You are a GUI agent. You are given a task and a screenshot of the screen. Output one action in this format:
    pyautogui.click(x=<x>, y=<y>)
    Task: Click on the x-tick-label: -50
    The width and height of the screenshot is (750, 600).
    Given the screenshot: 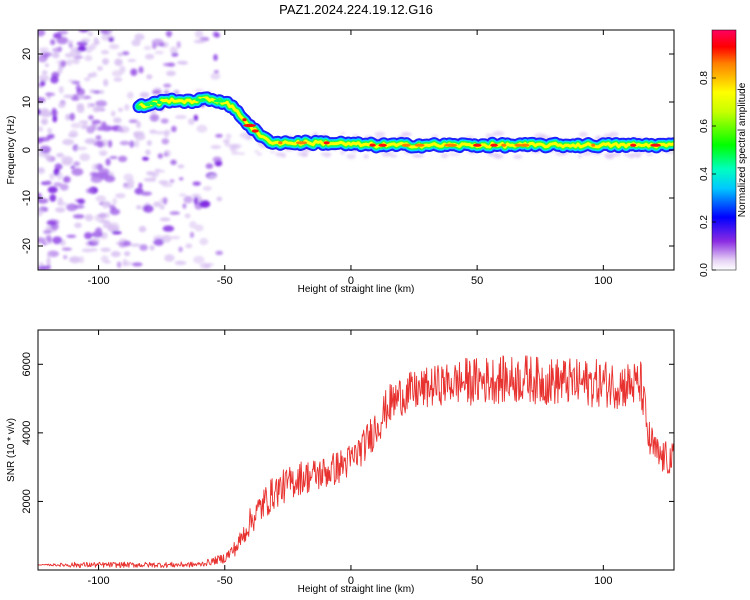 What is the action you would take?
    pyautogui.click(x=225, y=281)
    